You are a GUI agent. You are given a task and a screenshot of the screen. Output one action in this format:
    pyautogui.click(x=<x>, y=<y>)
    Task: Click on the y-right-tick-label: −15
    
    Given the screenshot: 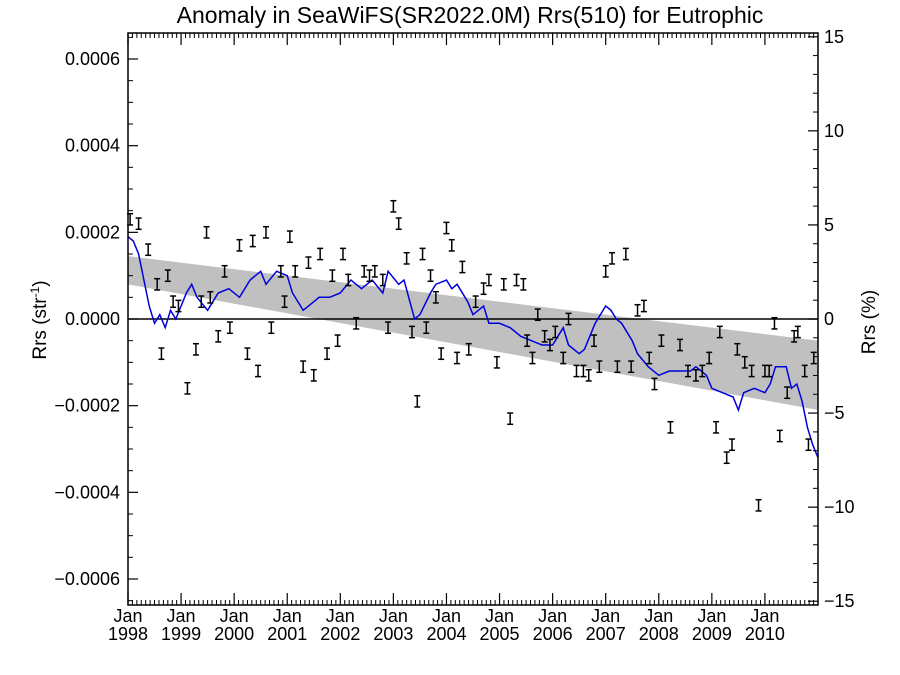 What is the action you would take?
    pyautogui.click(x=839, y=601)
    